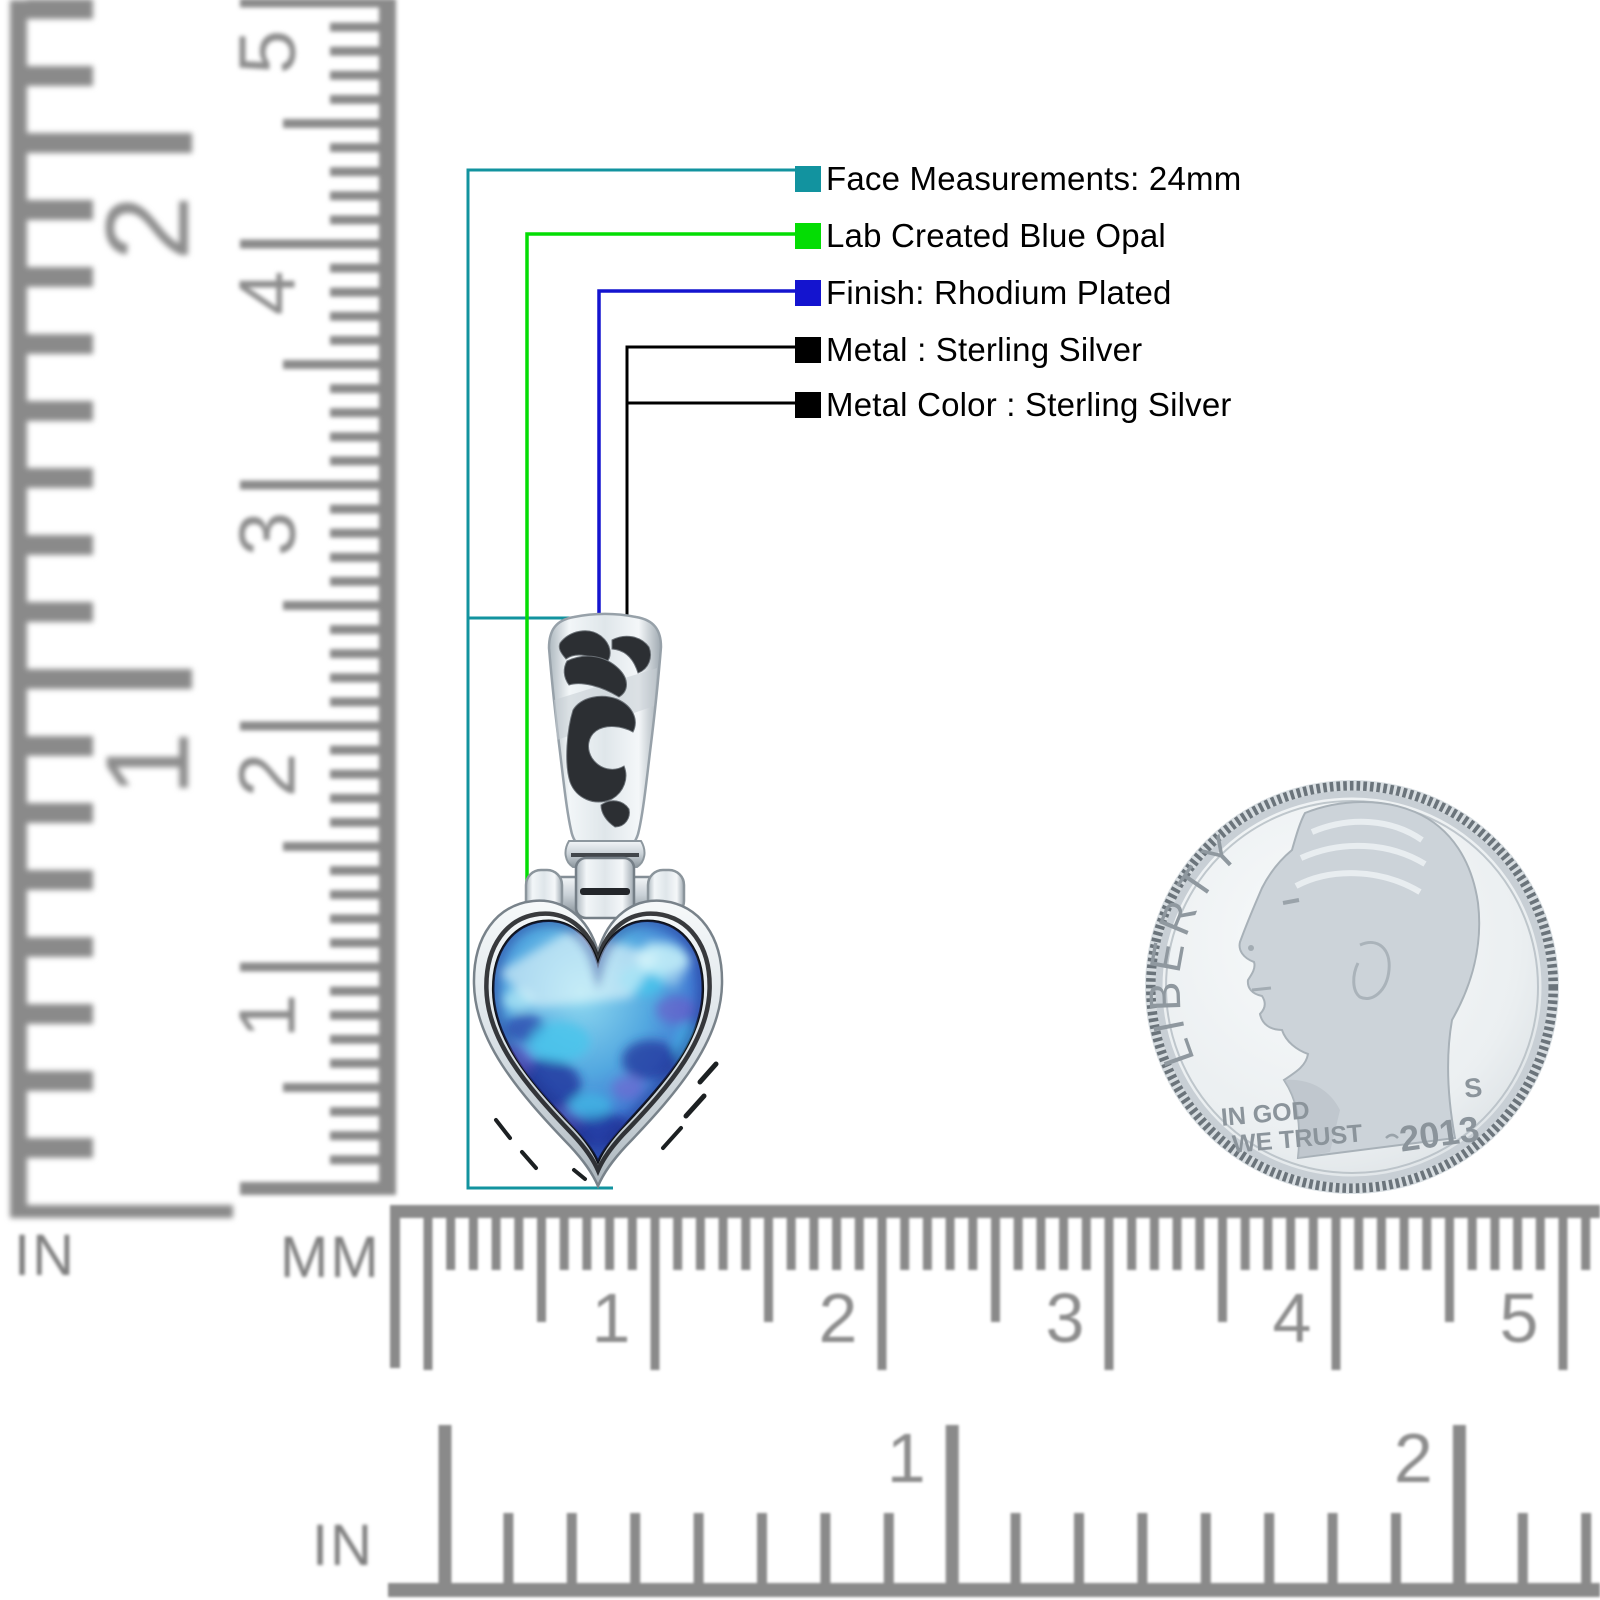 The width and height of the screenshot is (1600, 1600). Describe the element at coordinates (710, 382) in the screenshot. I see `callout-line-metal-color` at that location.